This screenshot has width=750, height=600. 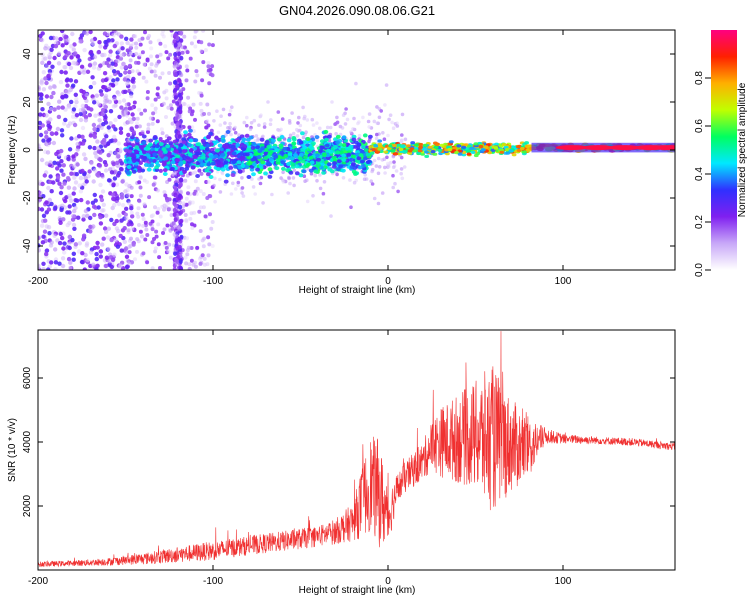 What do you see at coordinates (357, 590) in the screenshot?
I see `snr-x-label: Height of straight line (km)` at bounding box center [357, 590].